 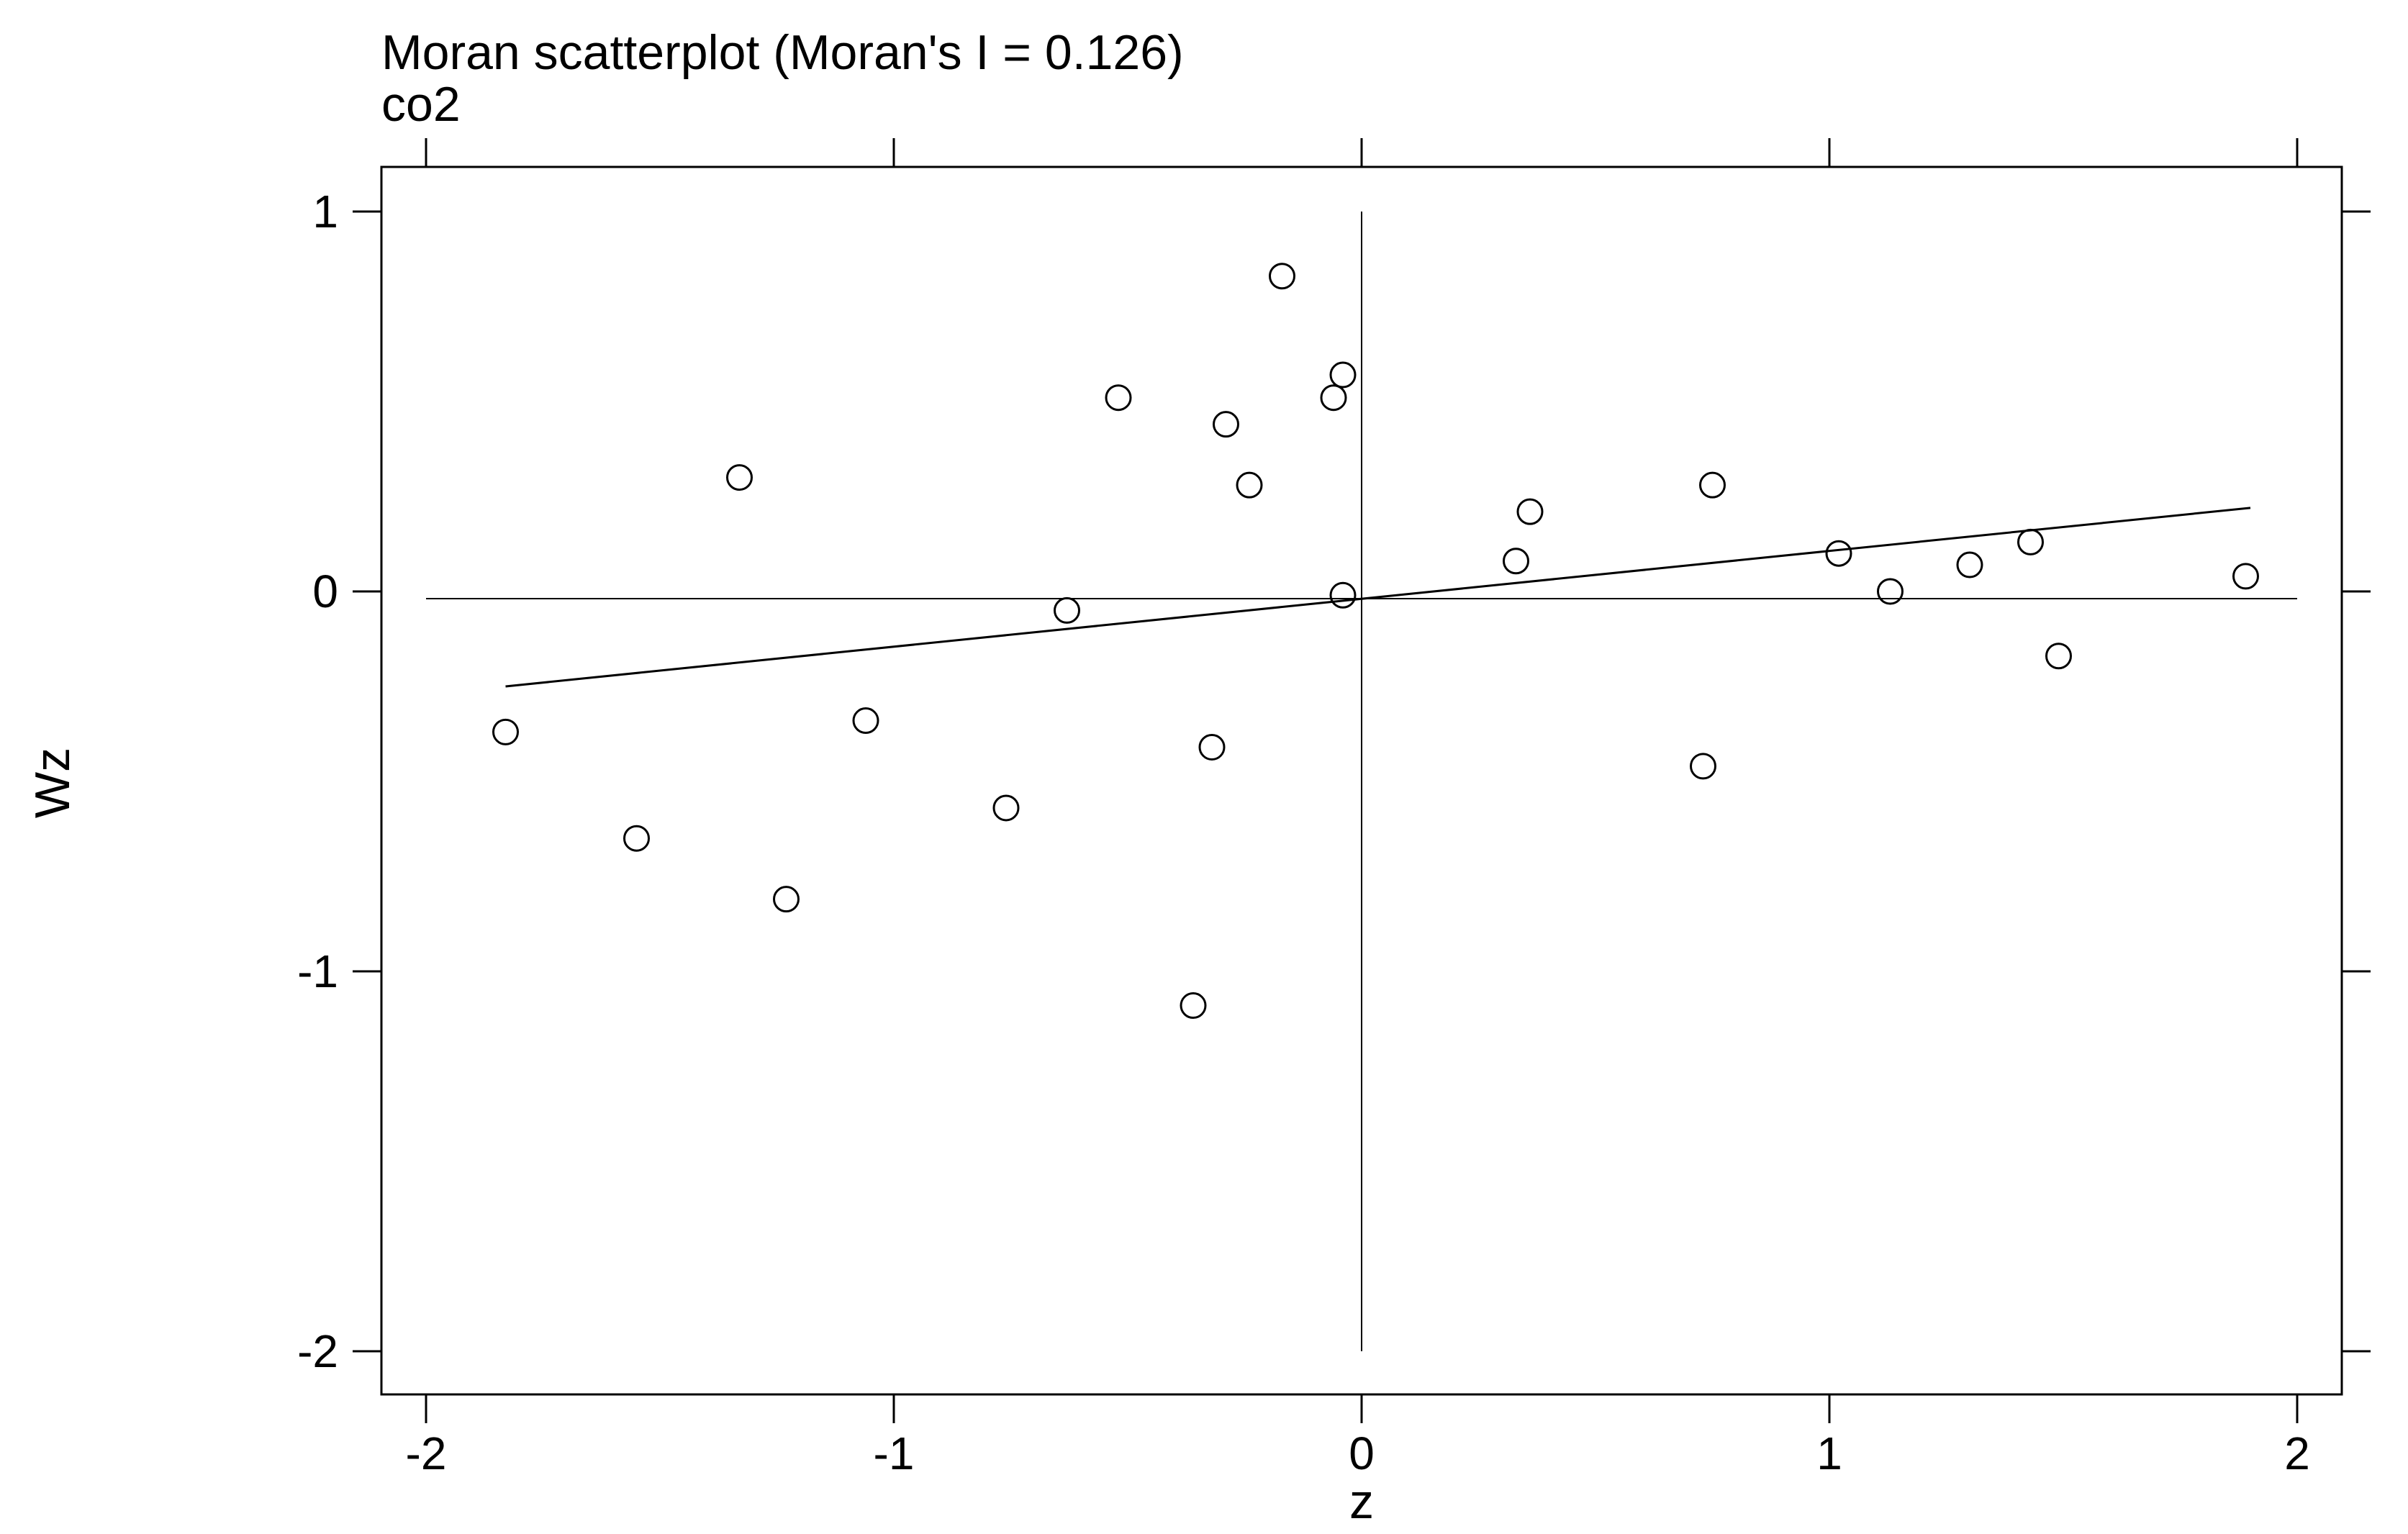 I want to click on regression-line-group, so click(x=1378, y=597).